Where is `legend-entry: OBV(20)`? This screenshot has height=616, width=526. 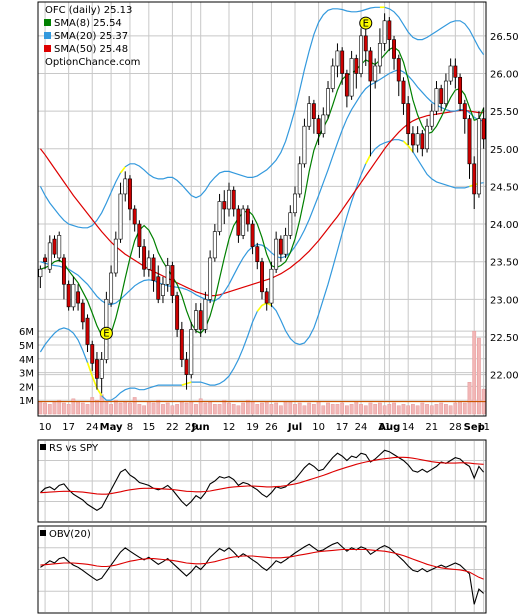 legend-entry: OBV(20) is located at coordinates (70, 534).